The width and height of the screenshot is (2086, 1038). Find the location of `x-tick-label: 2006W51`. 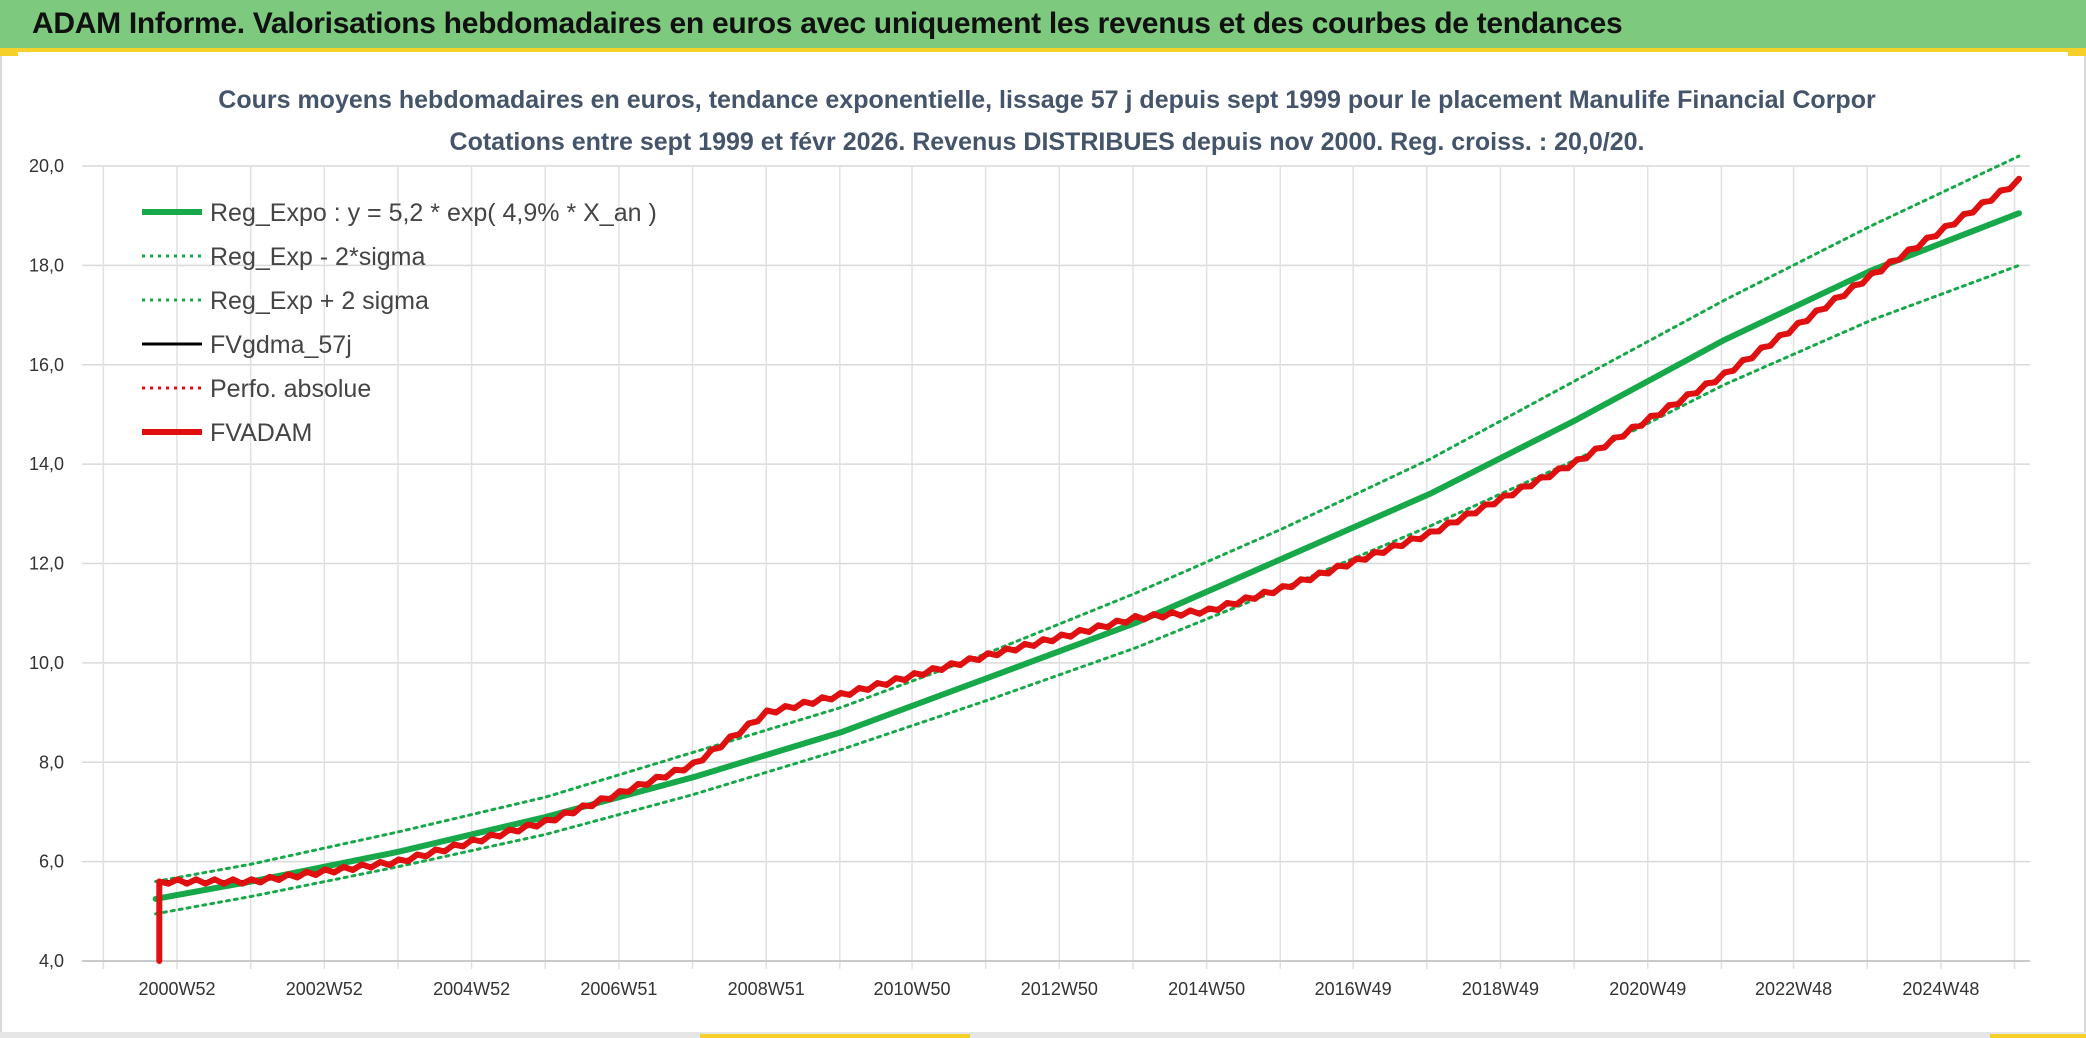

x-tick-label: 2006W51 is located at coordinates (618, 989).